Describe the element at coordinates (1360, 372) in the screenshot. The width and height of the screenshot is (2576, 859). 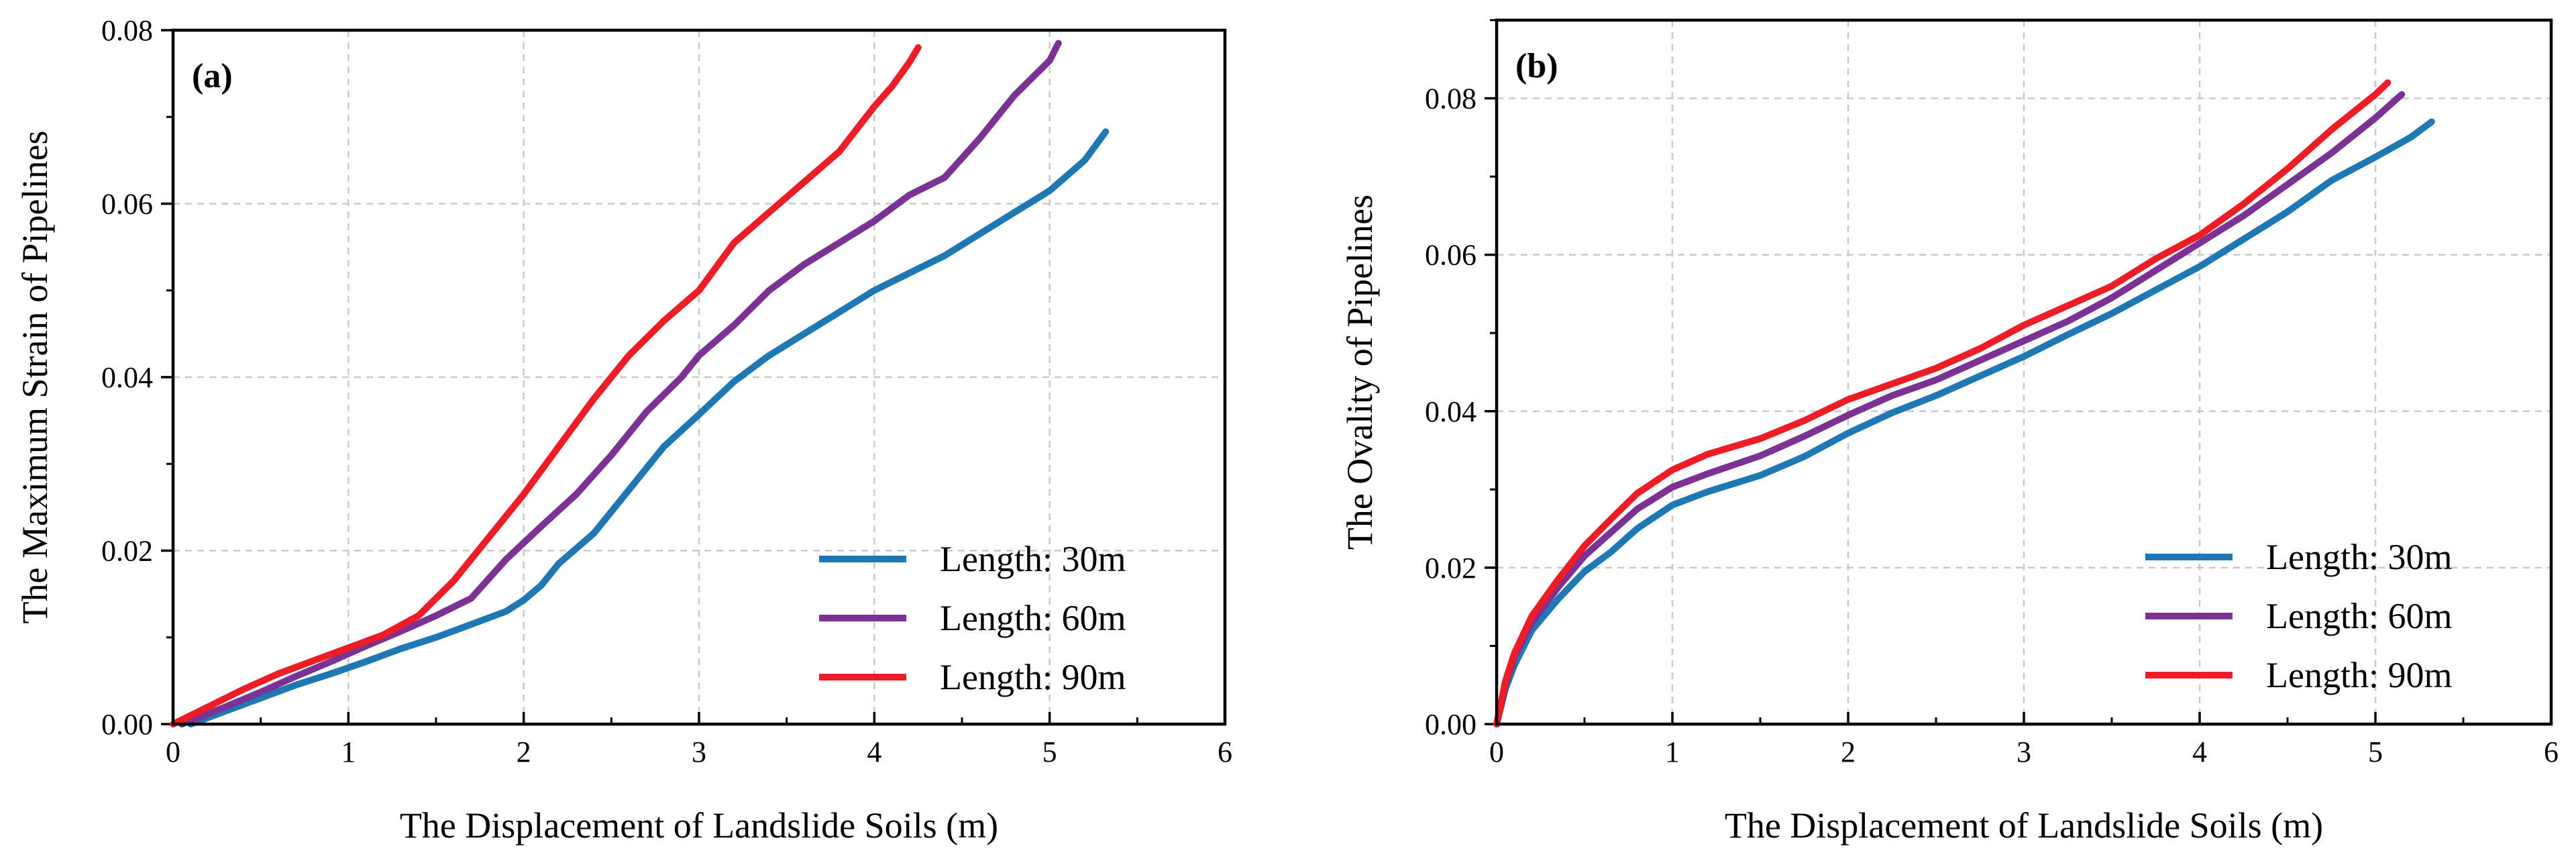
I see `chart-1-y-axis-label: The Ovality of Pipelines` at that location.